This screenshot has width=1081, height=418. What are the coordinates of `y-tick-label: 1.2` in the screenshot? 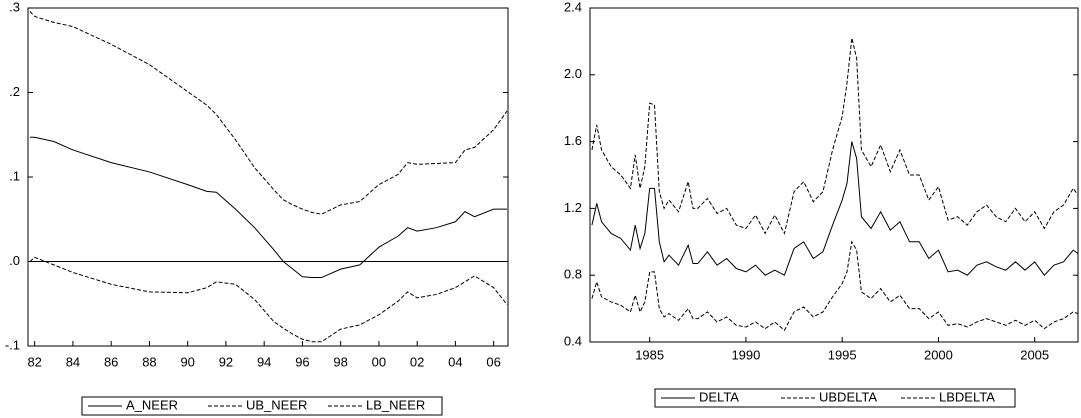 It's located at (573, 207).